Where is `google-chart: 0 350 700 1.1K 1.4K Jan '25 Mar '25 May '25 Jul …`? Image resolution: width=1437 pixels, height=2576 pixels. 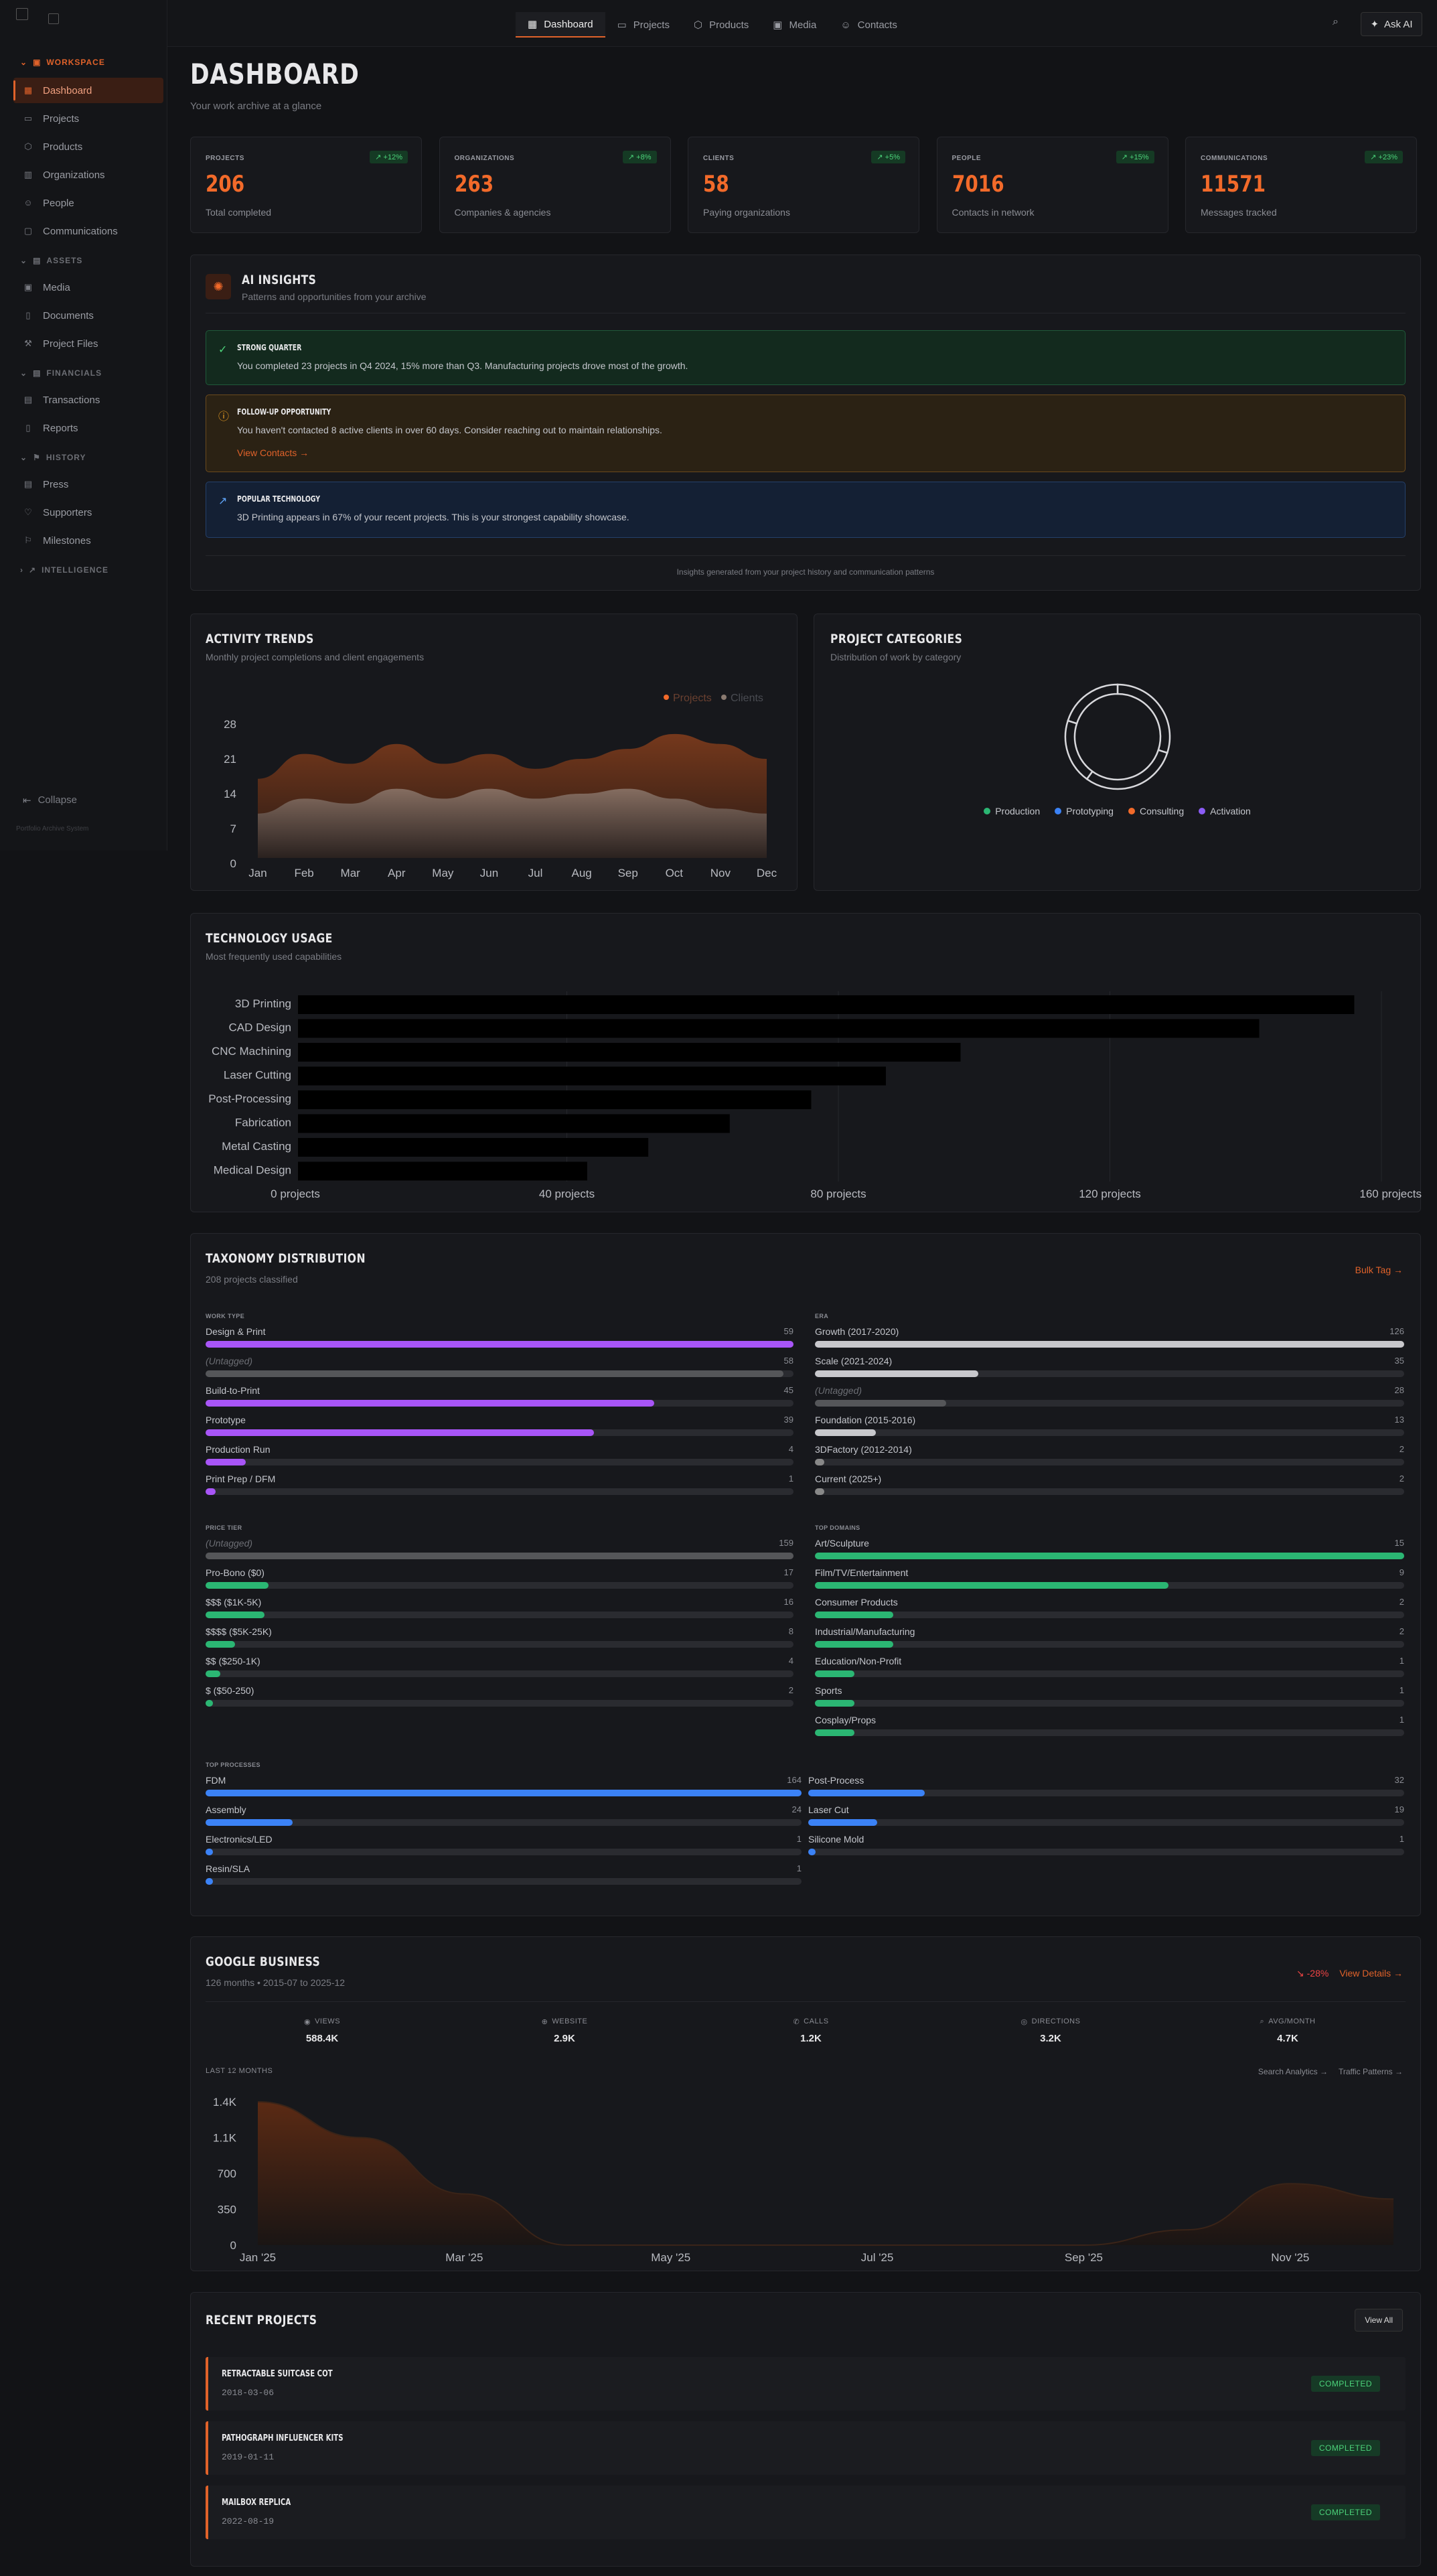
google-chart: 0 350 700 1.1K 1.4K Jan '25 Mar '25 May '25 Jul … is located at coordinates (803, 2180).